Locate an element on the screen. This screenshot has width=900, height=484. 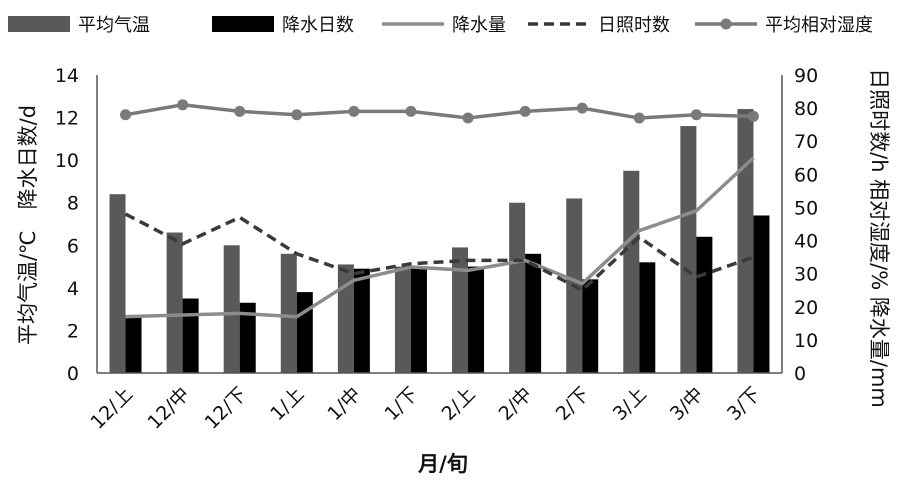
left-axis-title: 平均气温/℃ 降水日数/d is located at coordinates (28, 225).